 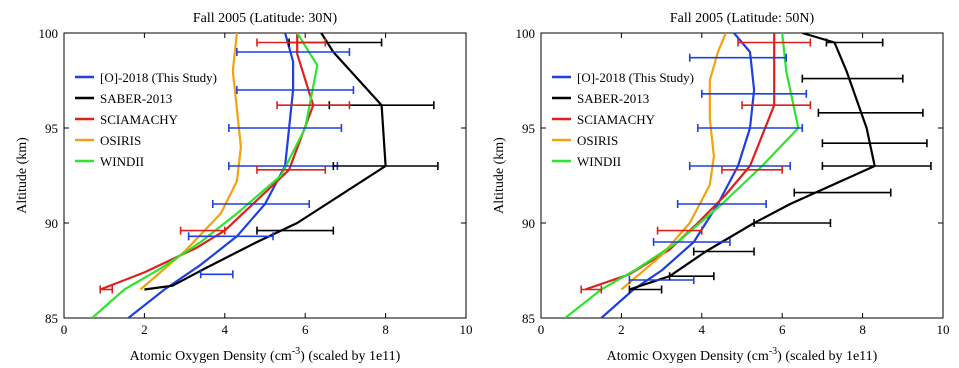 What do you see at coordinates (265, 18) in the screenshot?
I see `chart-title: Fall 2005 (Latitude: 30N)` at bounding box center [265, 18].